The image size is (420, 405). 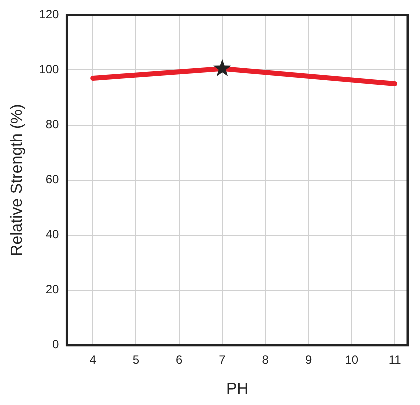 What do you see at coordinates (180, 359) in the screenshot?
I see `x-tick-label: 6` at bounding box center [180, 359].